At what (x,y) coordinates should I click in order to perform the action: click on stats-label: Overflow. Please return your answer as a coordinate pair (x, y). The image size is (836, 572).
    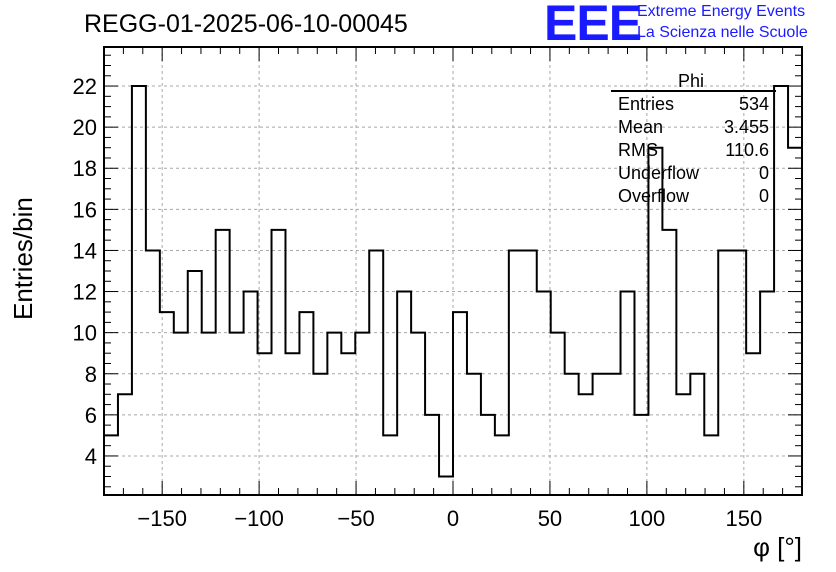
    Looking at the image, I should click on (654, 196).